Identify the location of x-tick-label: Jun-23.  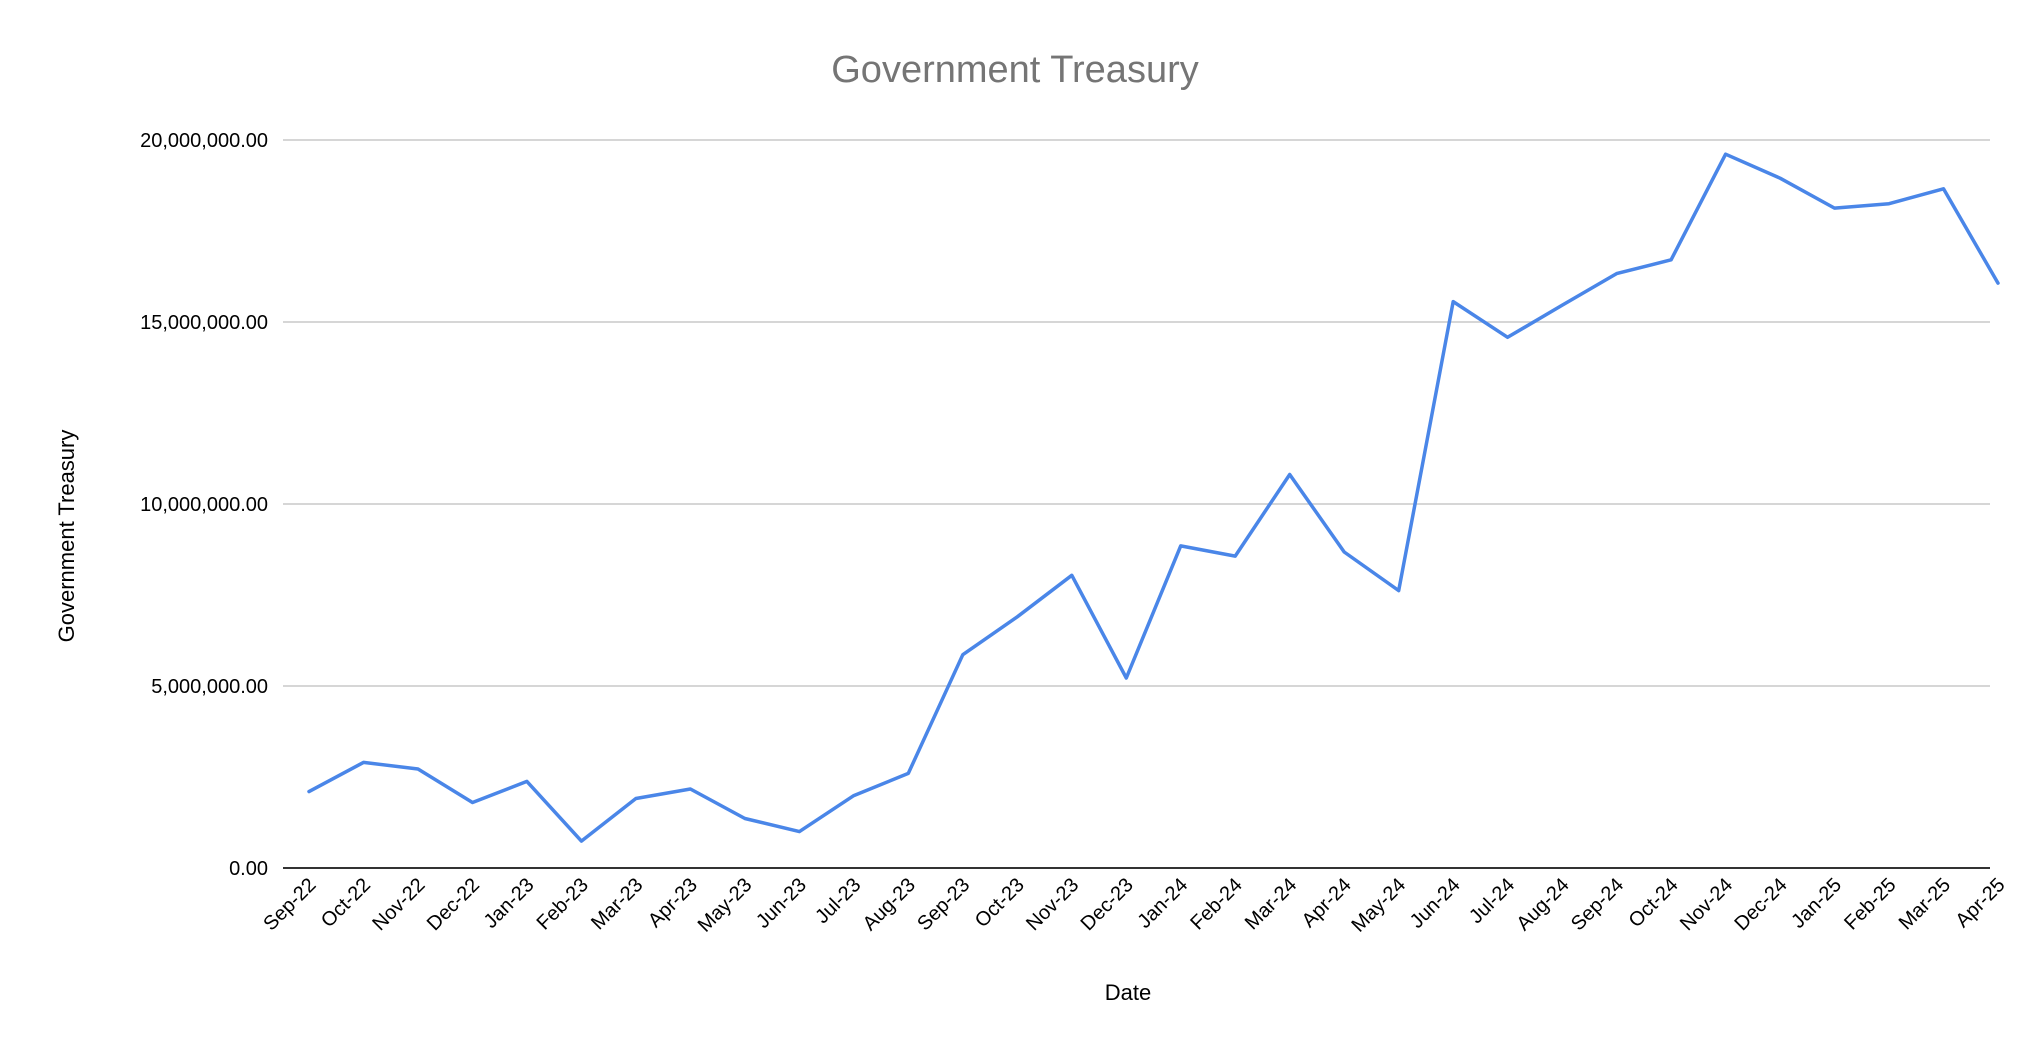
(781, 903).